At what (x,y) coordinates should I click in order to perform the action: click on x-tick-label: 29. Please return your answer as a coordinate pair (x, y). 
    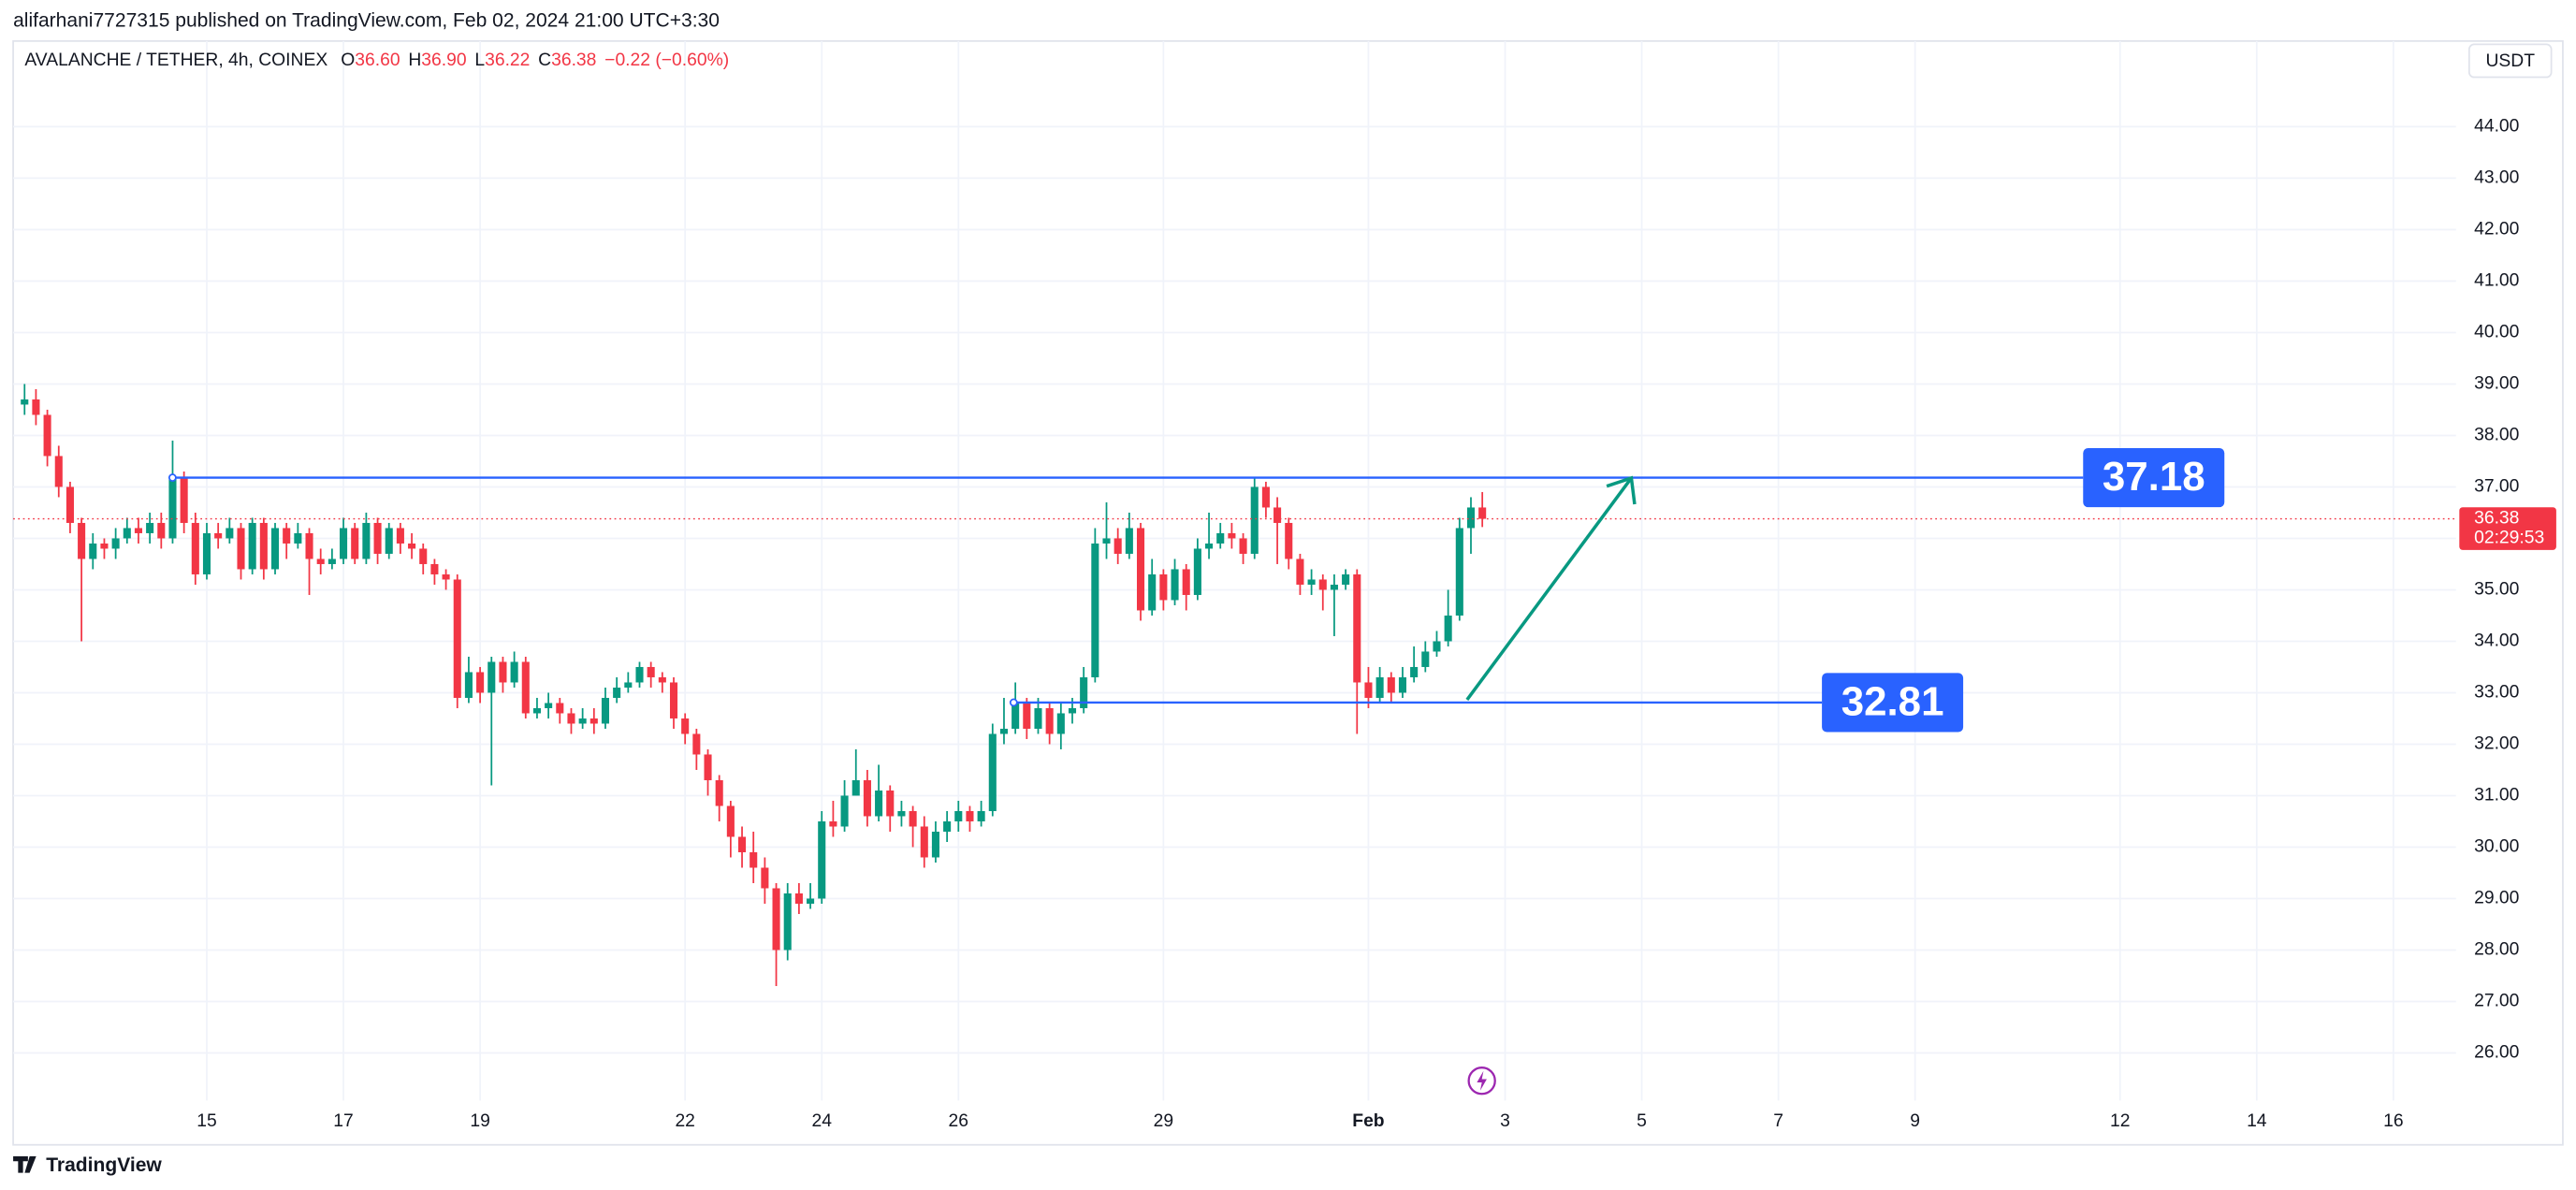
    Looking at the image, I should click on (1163, 1121).